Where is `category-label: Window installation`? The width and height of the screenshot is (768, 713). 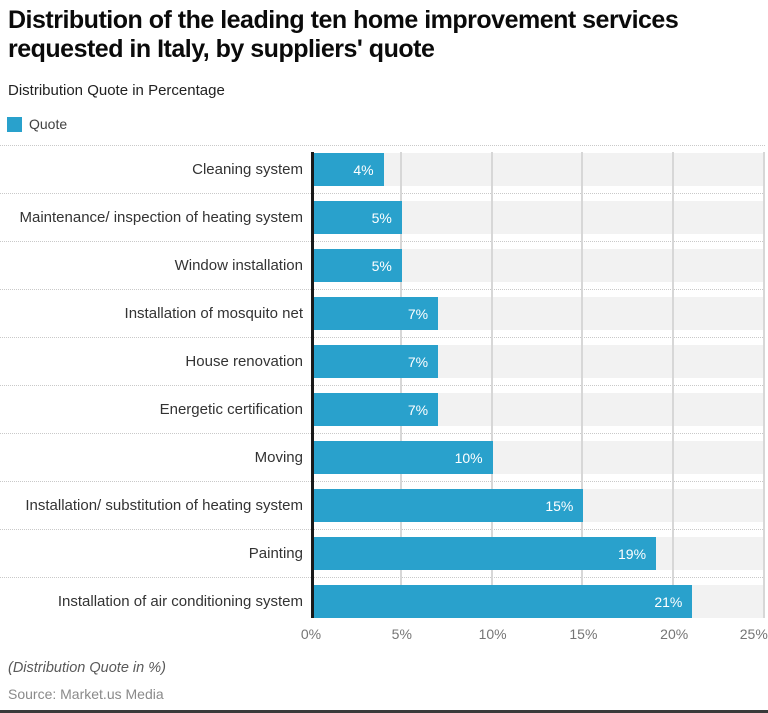 category-label: Window installation is located at coordinates (238, 265).